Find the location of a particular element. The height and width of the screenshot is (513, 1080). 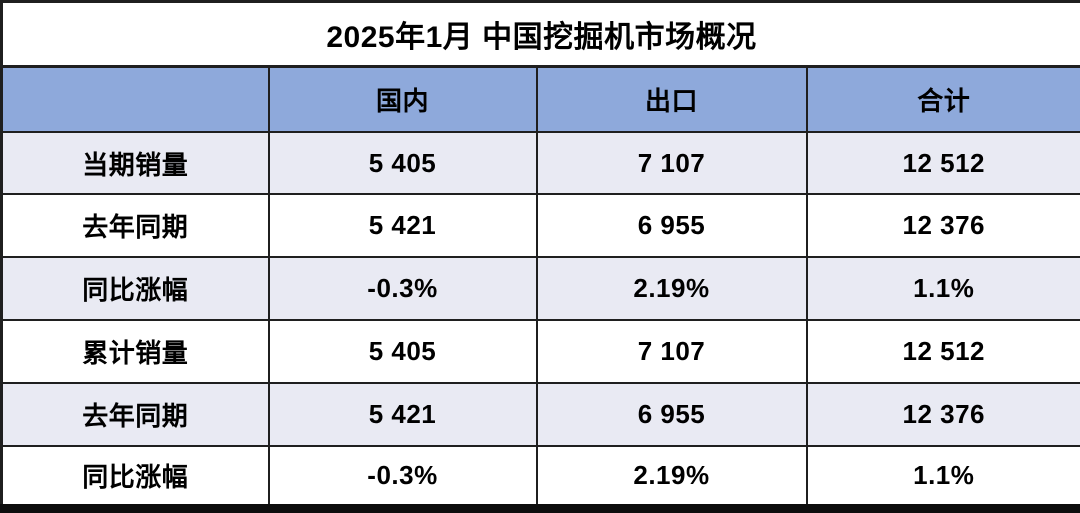

table-row-last-year-same-period: 去年同期 5 421 6 955 12 376 is located at coordinates (540, 226).